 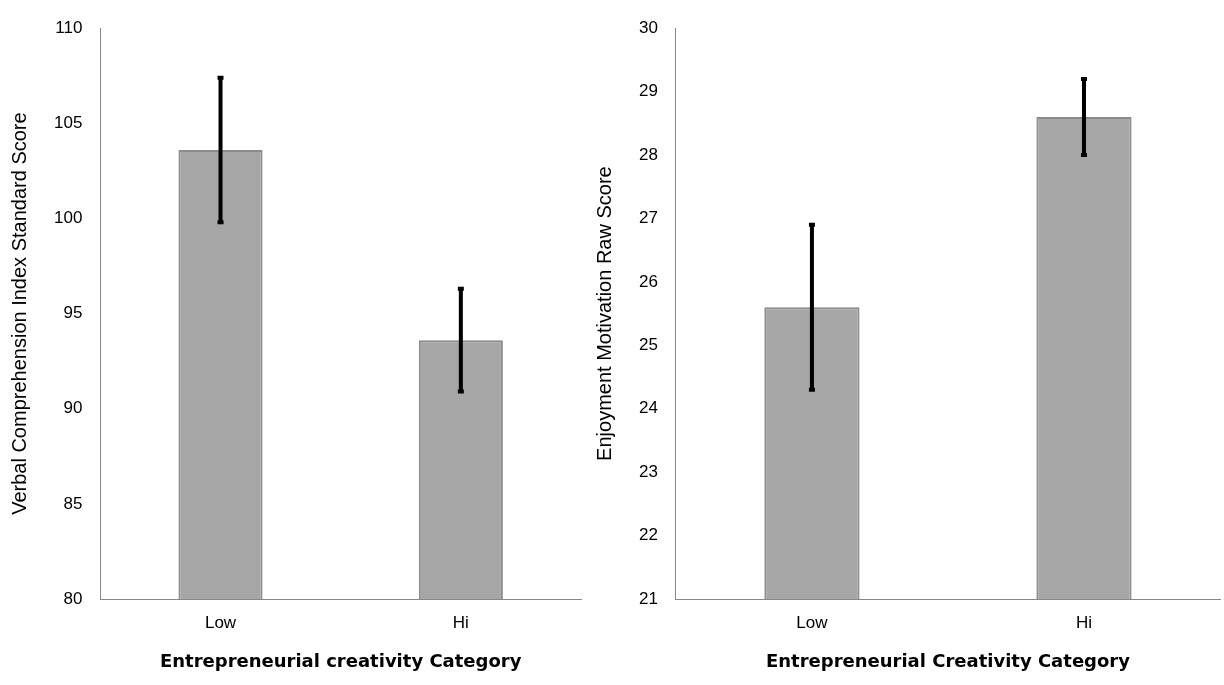 I want to click on y-tick-label: 29, so click(x=648, y=91).